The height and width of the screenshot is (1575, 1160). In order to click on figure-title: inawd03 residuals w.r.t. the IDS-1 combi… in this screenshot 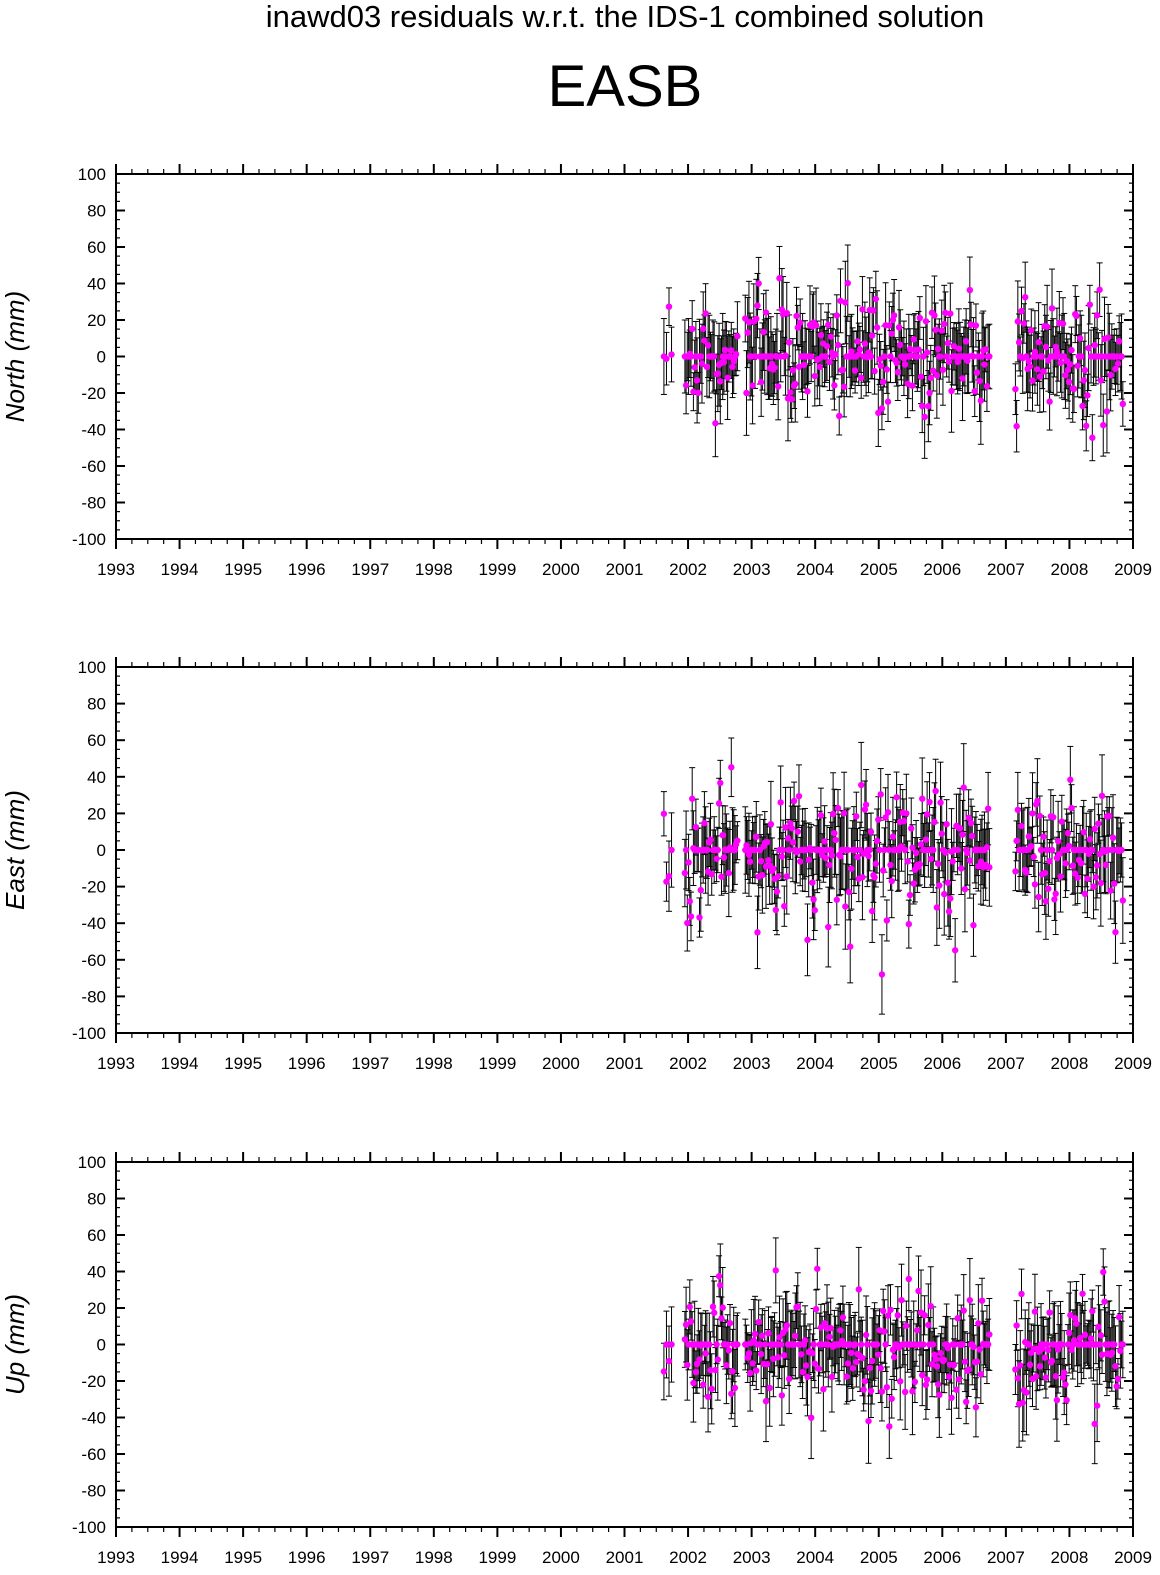, I will do `click(625, 17)`.